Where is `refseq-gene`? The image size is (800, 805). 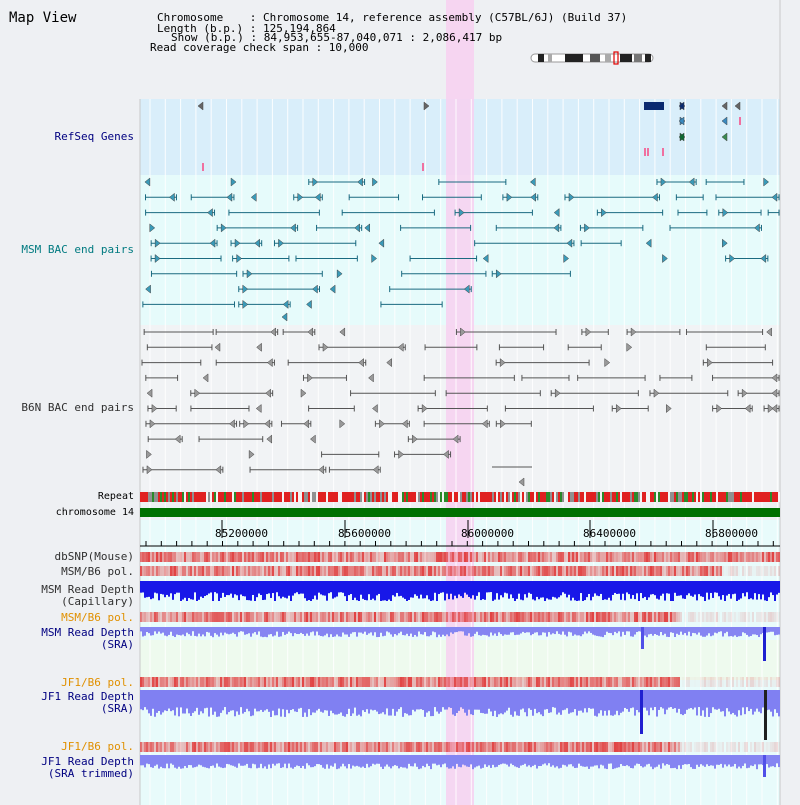 refseq-gene is located at coordinates (681, 121).